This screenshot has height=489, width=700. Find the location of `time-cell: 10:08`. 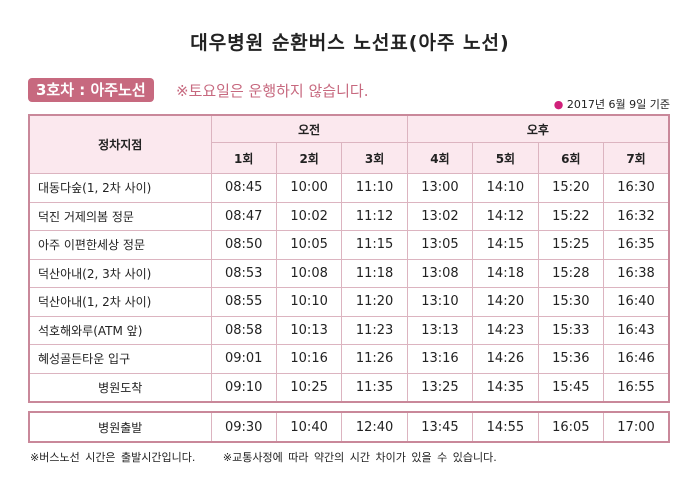

time-cell: 10:08 is located at coordinates (309, 273).